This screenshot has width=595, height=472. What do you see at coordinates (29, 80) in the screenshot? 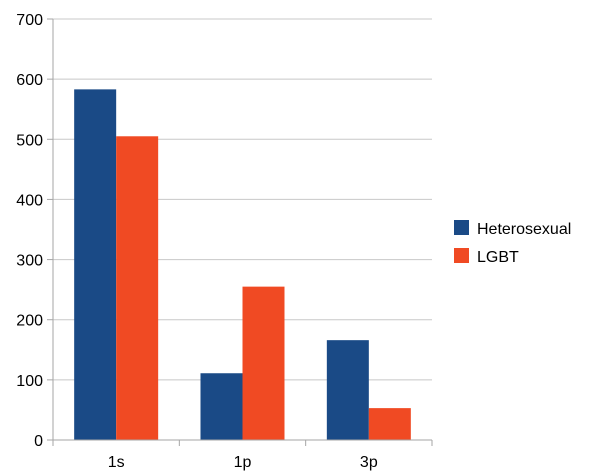
I see `y-tick-label: 600` at bounding box center [29, 80].